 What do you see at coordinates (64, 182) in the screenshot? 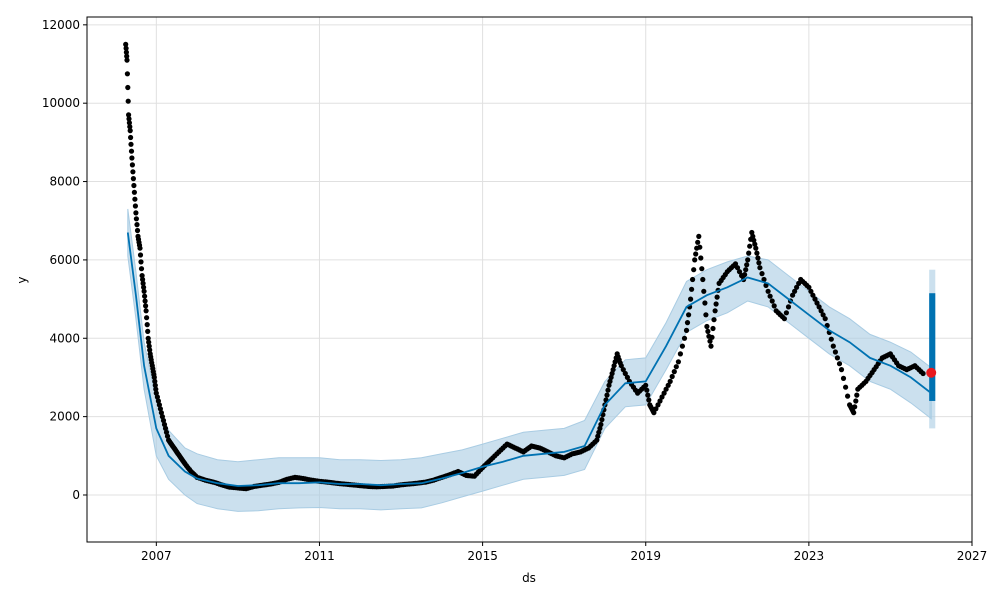
I see `y-tick-label: 8000` at bounding box center [64, 182].